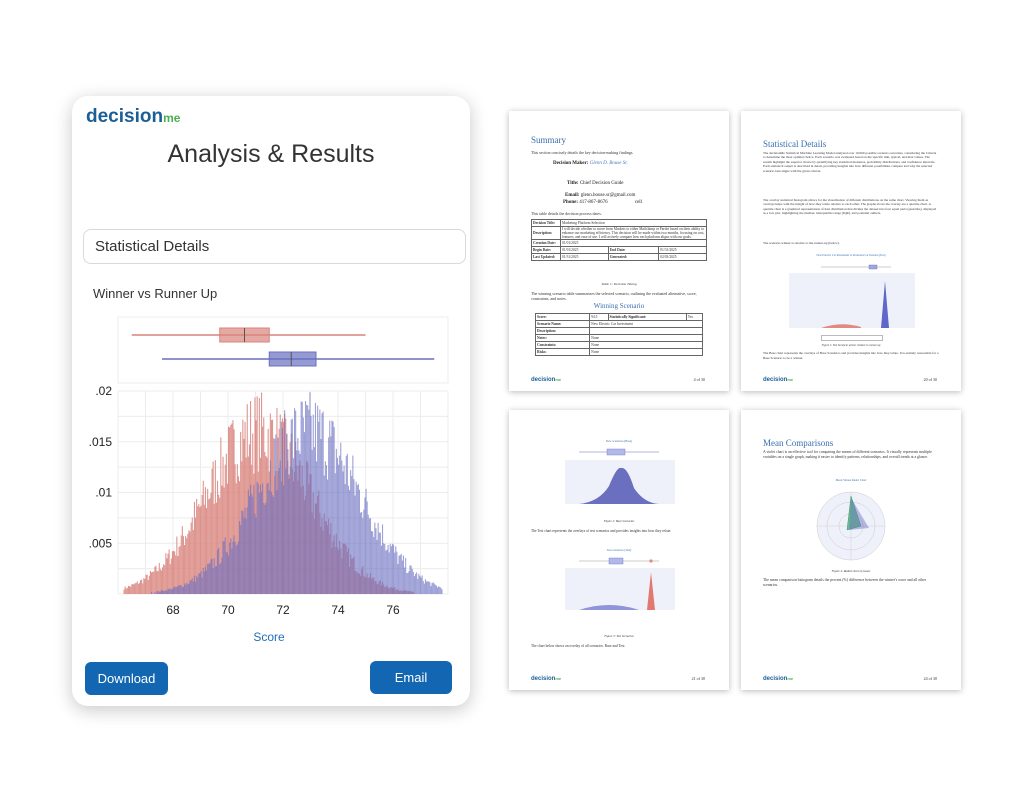 Image resolution: width=1024 pixels, height=791 pixels. I want to click on test-box, so click(616, 561).